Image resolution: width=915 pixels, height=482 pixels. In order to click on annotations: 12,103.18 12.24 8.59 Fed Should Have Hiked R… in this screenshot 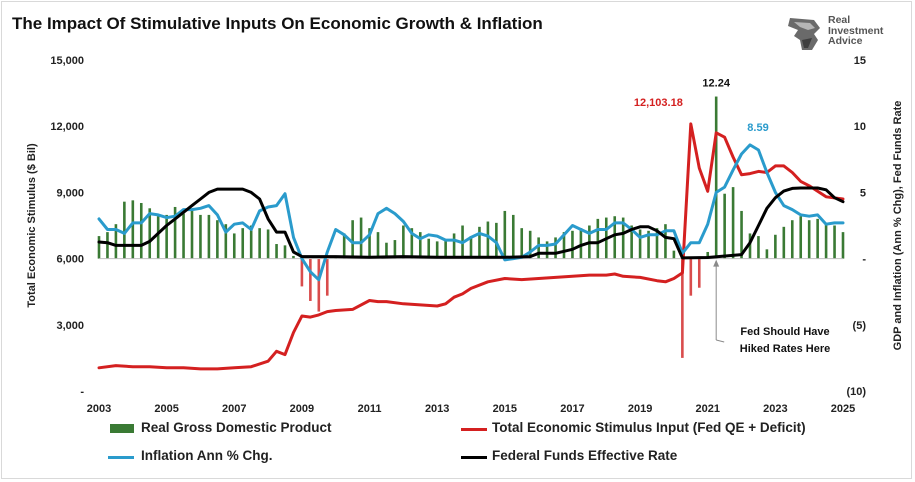, I will do `click(732, 216)`.